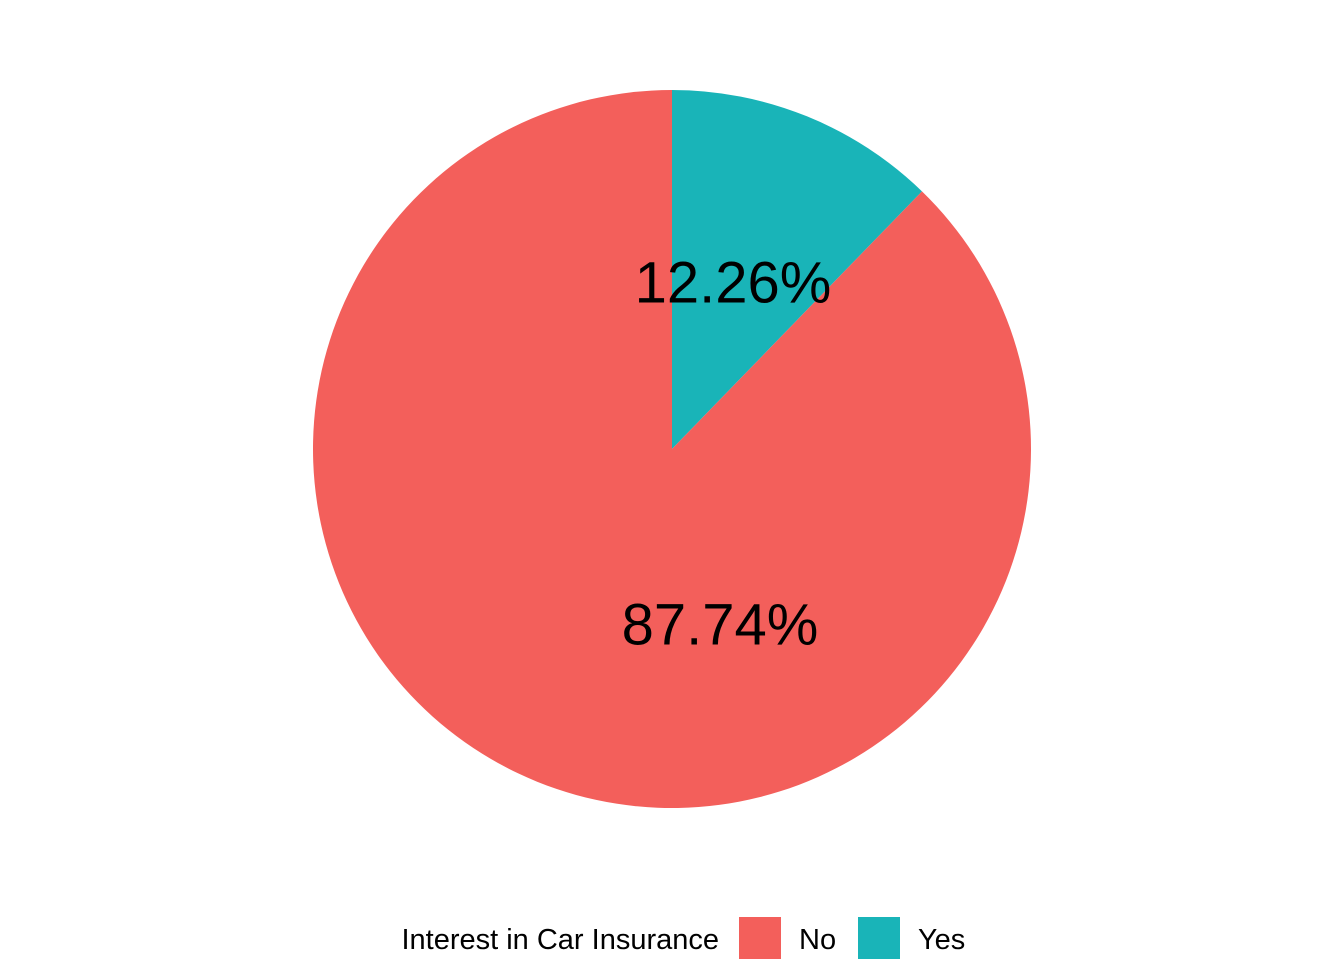  I want to click on legend-key-yes, so click(879, 938).